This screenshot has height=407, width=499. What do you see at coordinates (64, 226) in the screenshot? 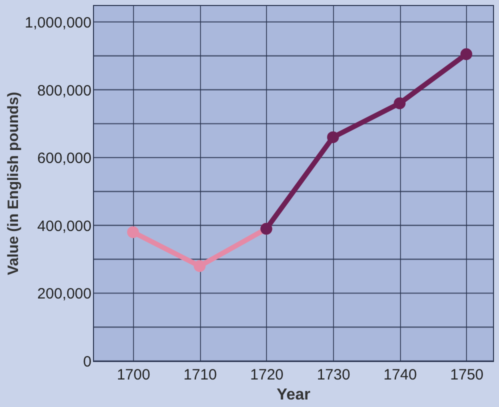
I see `y-tick-label: 400,000` at bounding box center [64, 226].